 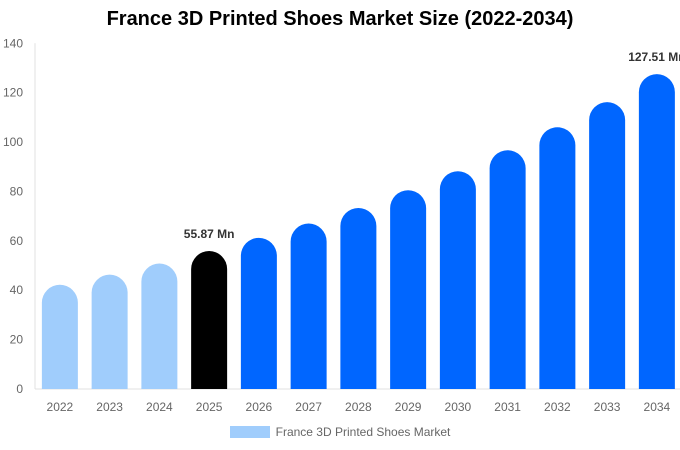 I want to click on y-tick-label: 20, so click(x=17, y=340).